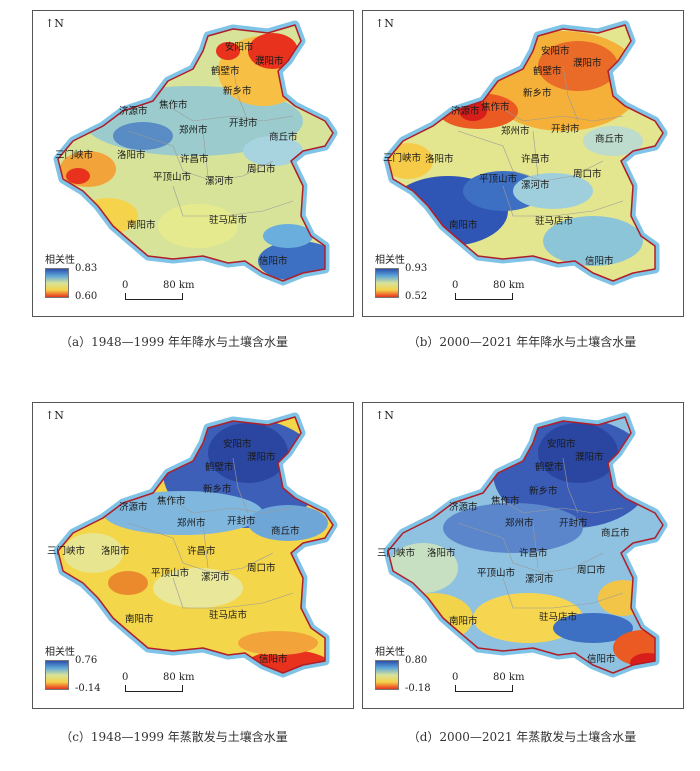  What do you see at coordinates (522, 737) in the screenshot?
I see `caption-d: （d）2000—2021 年蒸散发与土壤含水量` at bounding box center [522, 737].